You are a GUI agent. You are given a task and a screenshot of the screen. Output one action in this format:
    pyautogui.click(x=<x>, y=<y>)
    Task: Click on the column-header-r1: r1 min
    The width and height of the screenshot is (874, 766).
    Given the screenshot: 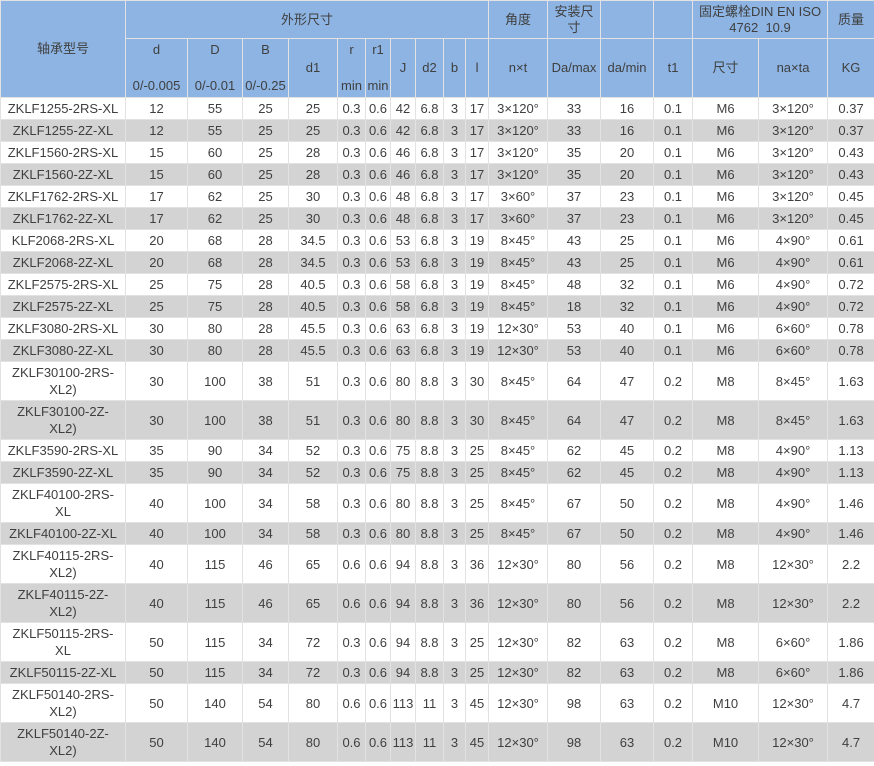 What is the action you would take?
    pyautogui.click(x=378, y=68)
    